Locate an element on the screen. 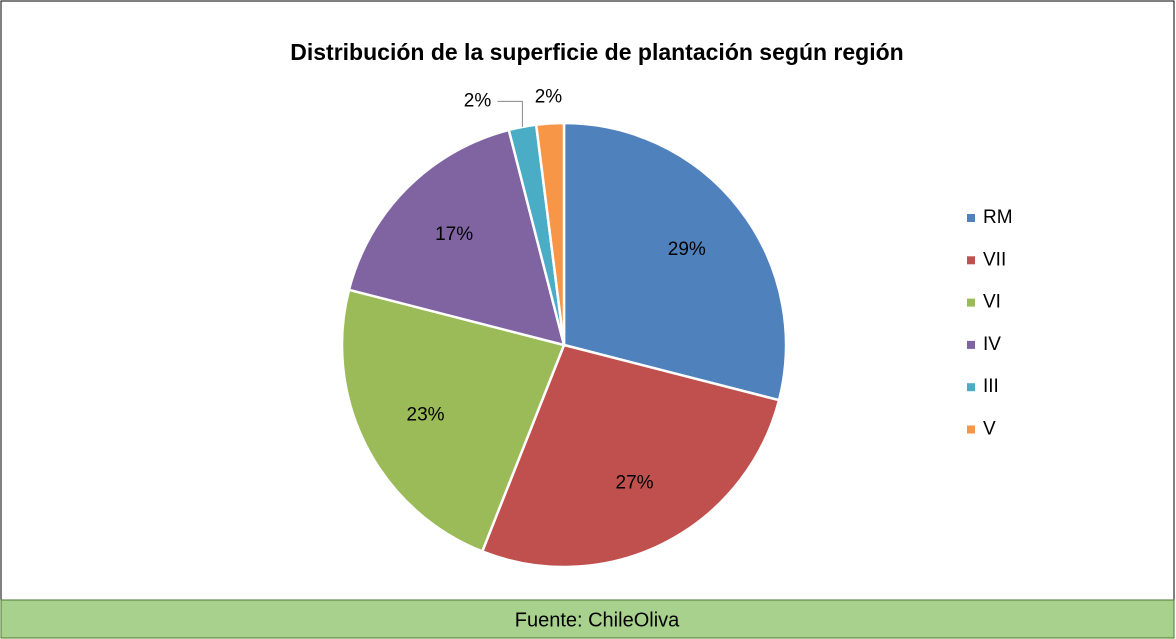 The image size is (1176, 639). legend-label: V is located at coordinates (989, 429).